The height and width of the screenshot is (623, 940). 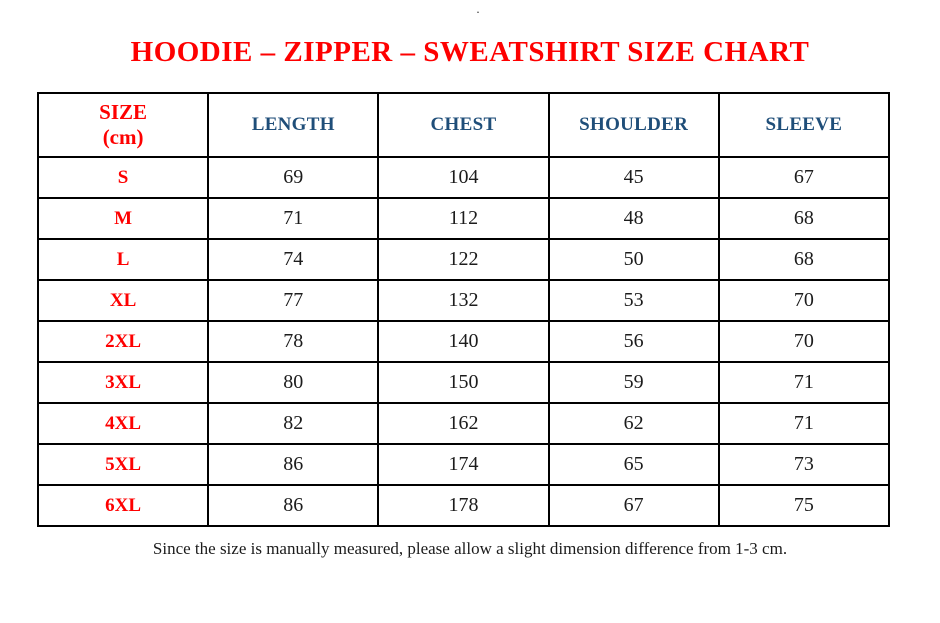 I want to click on shoulder-cell: 59, so click(x=633, y=382).